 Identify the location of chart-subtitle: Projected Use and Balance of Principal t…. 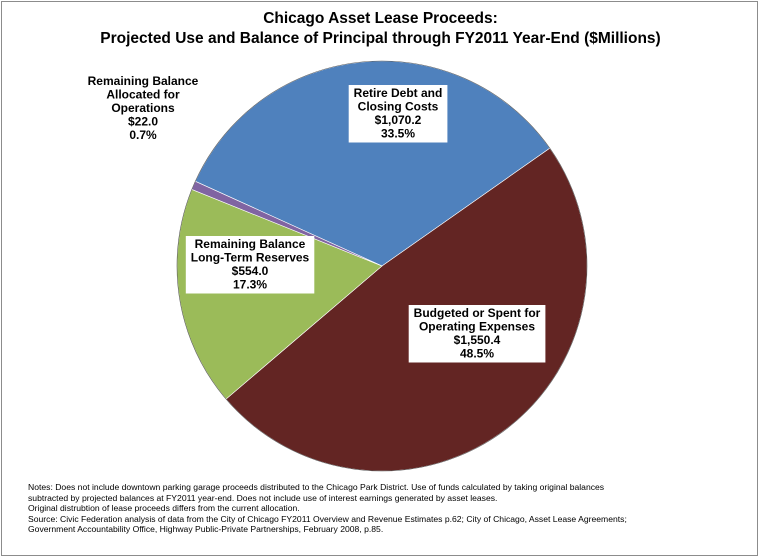
(380, 38).